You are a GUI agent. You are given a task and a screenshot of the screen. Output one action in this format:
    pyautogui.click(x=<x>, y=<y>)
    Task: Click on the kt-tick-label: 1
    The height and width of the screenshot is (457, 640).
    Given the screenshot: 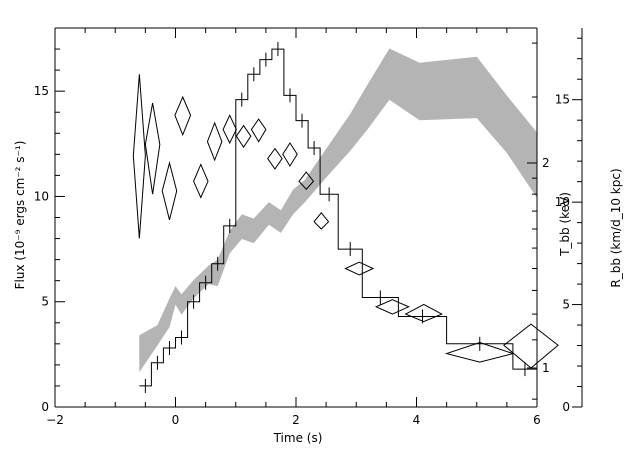 What is the action you would take?
    pyautogui.click(x=546, y=368)
    